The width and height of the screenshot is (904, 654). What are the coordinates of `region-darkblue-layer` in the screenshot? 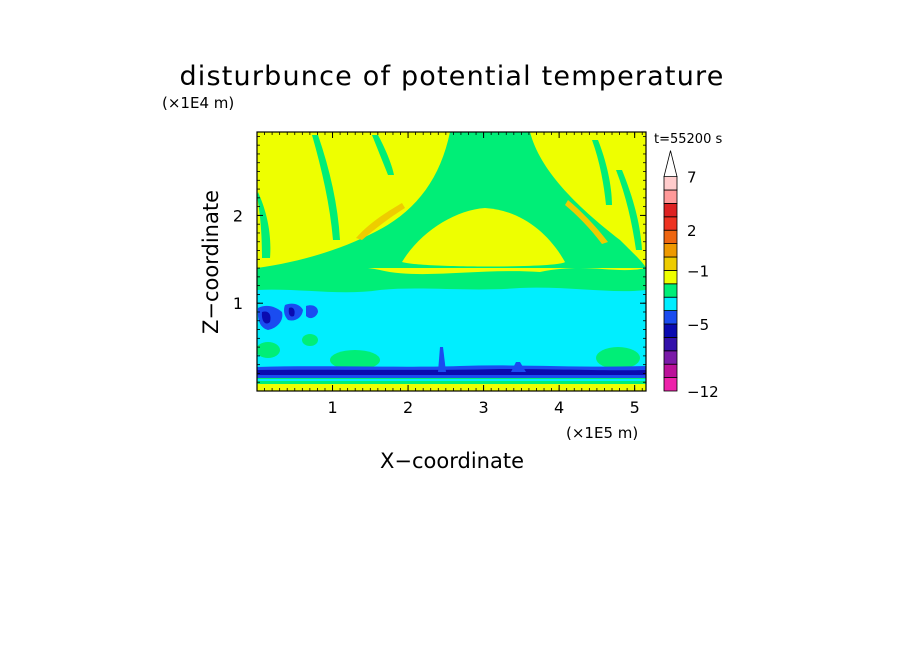 It's located at (451, 372).